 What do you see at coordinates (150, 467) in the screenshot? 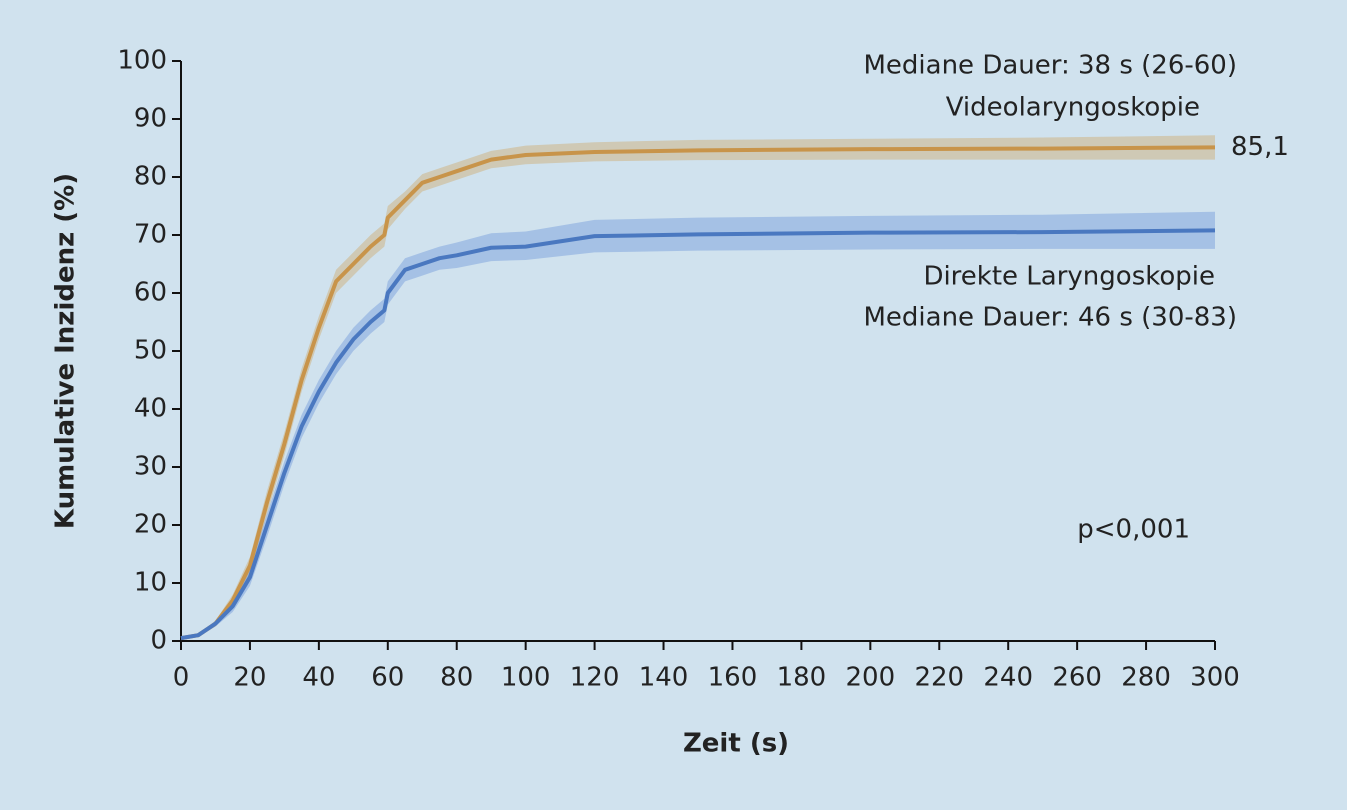
I see `y-tick-label: 30` at bounding box center [150, 467].